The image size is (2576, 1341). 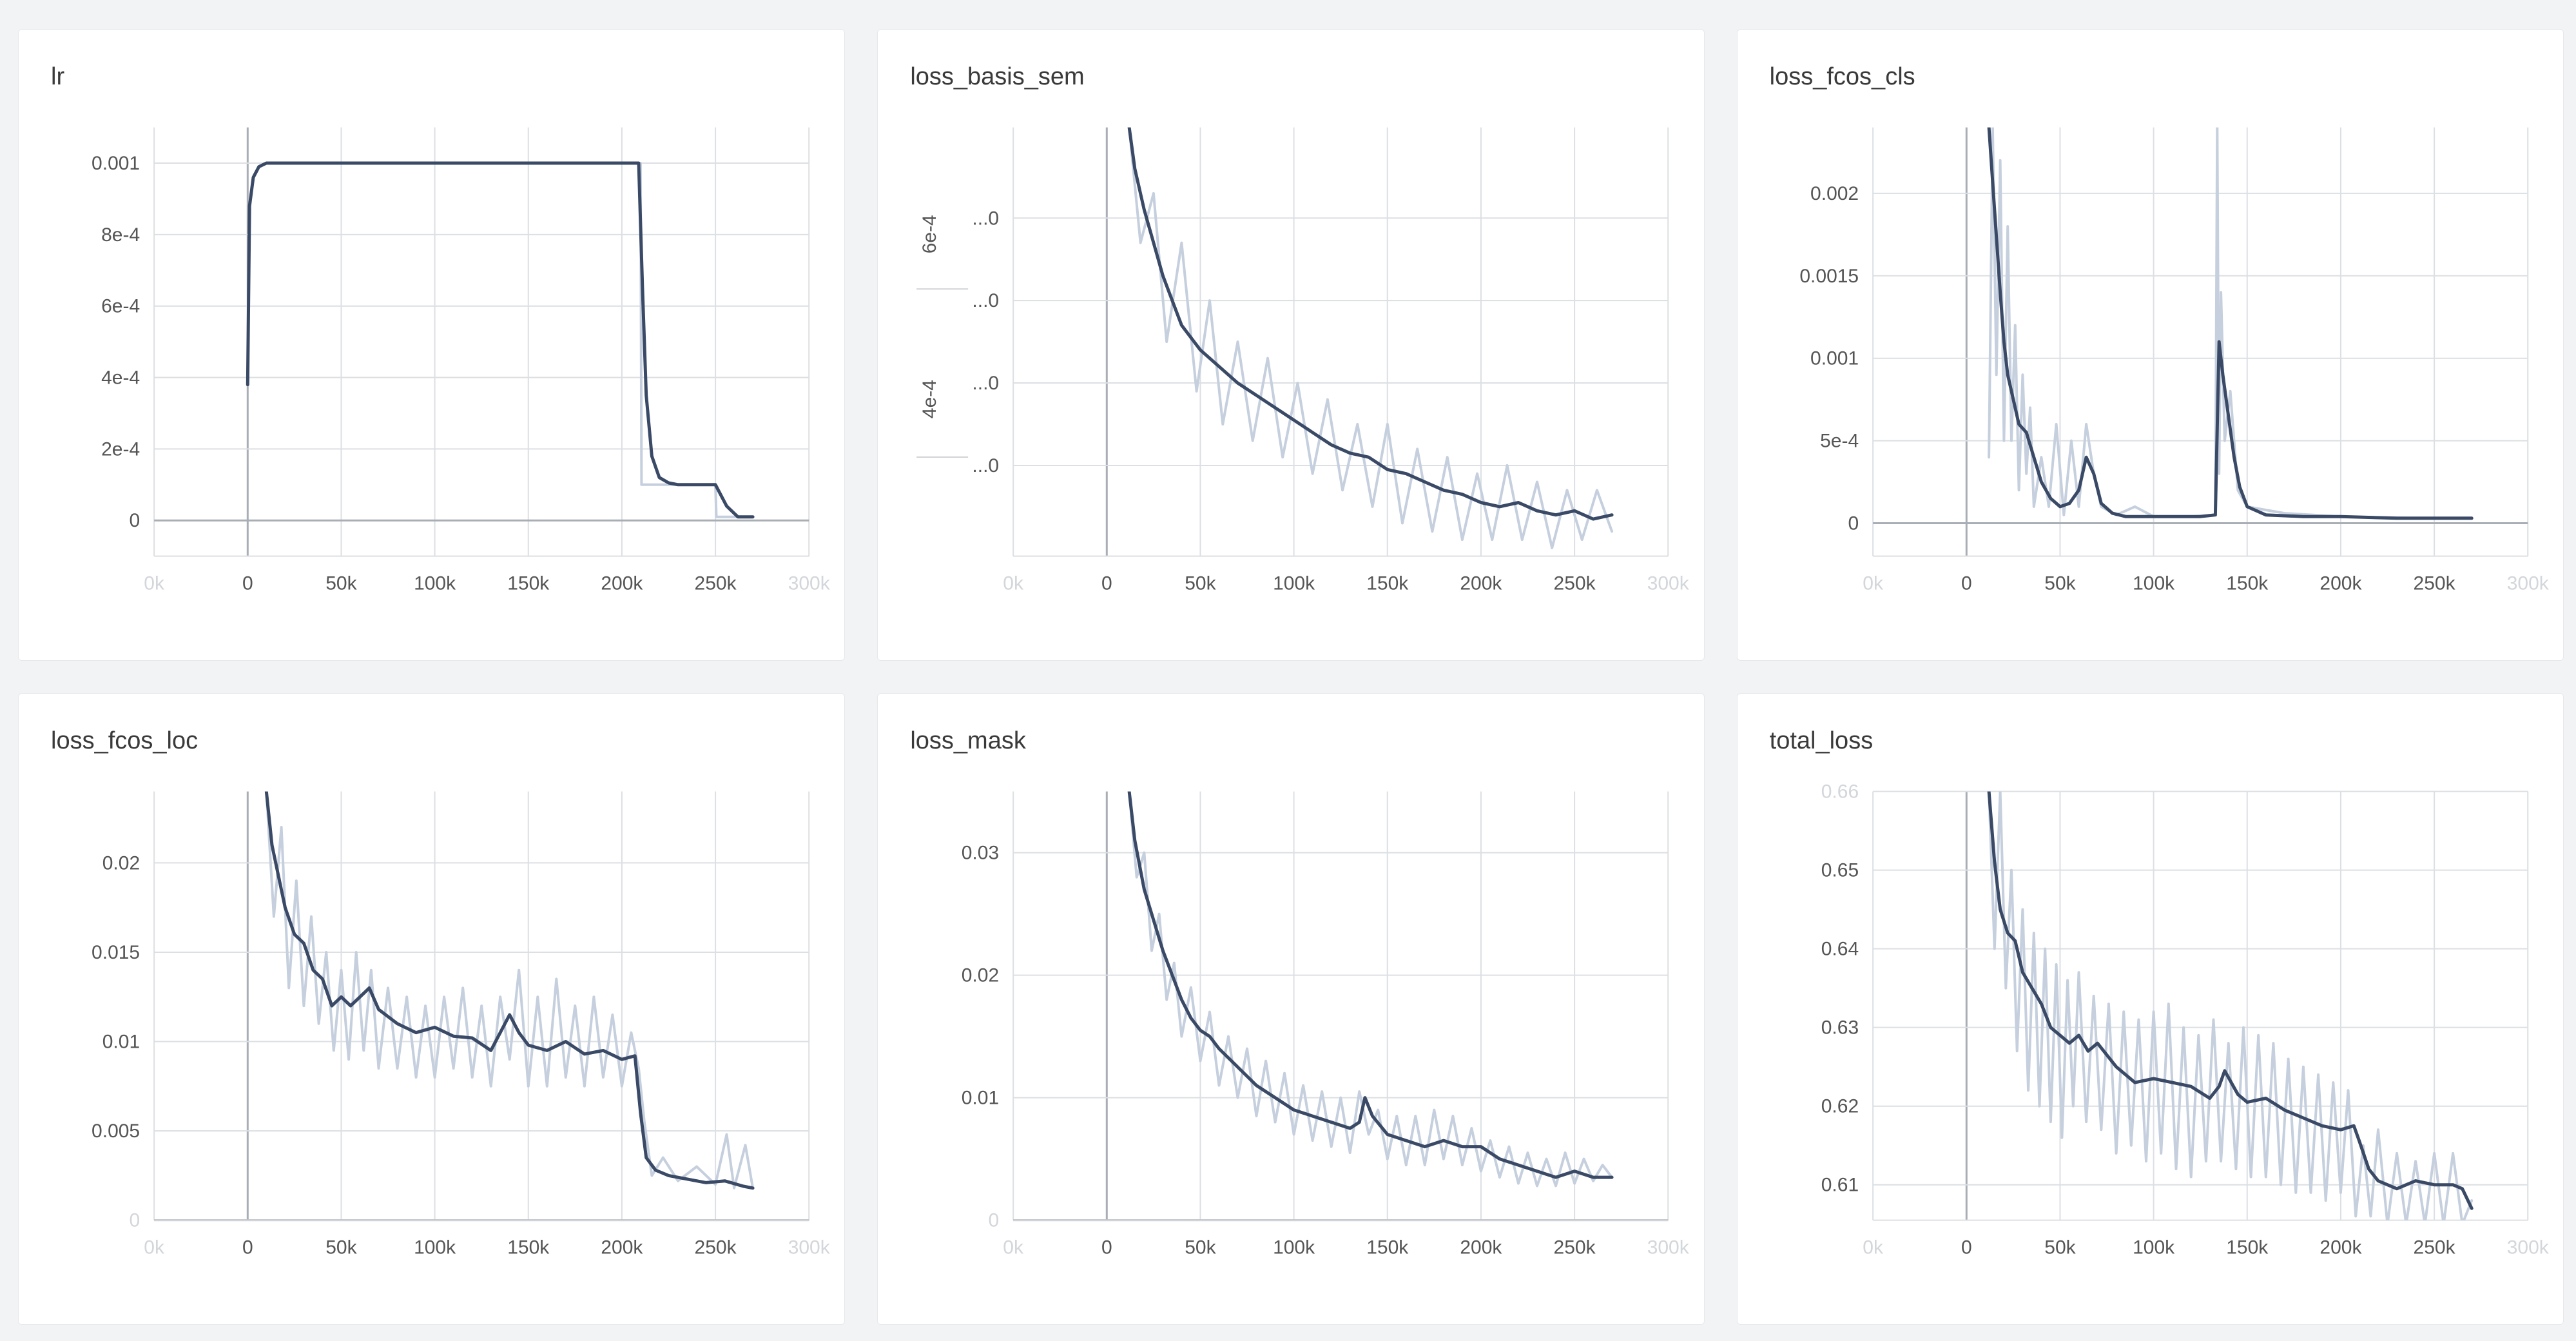 What do you see at coordinates (120, 306) in the screenshot?
I see `y-tick-label: 6e-4` at bounding box center [120, 306].